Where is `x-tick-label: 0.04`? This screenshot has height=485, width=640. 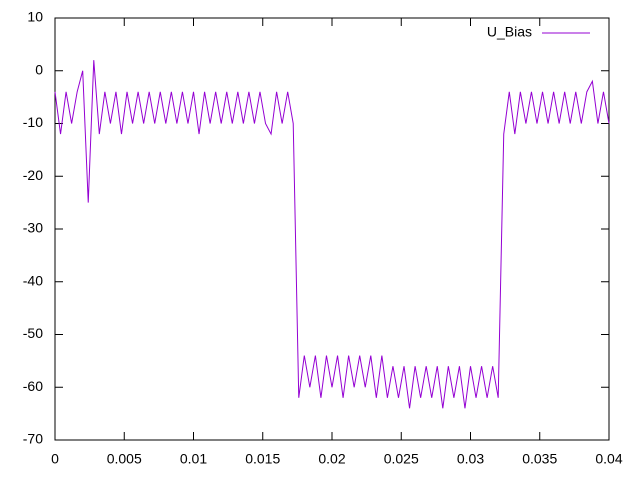 x-tick-label: 0.04 is located at coordinates (608, 459).